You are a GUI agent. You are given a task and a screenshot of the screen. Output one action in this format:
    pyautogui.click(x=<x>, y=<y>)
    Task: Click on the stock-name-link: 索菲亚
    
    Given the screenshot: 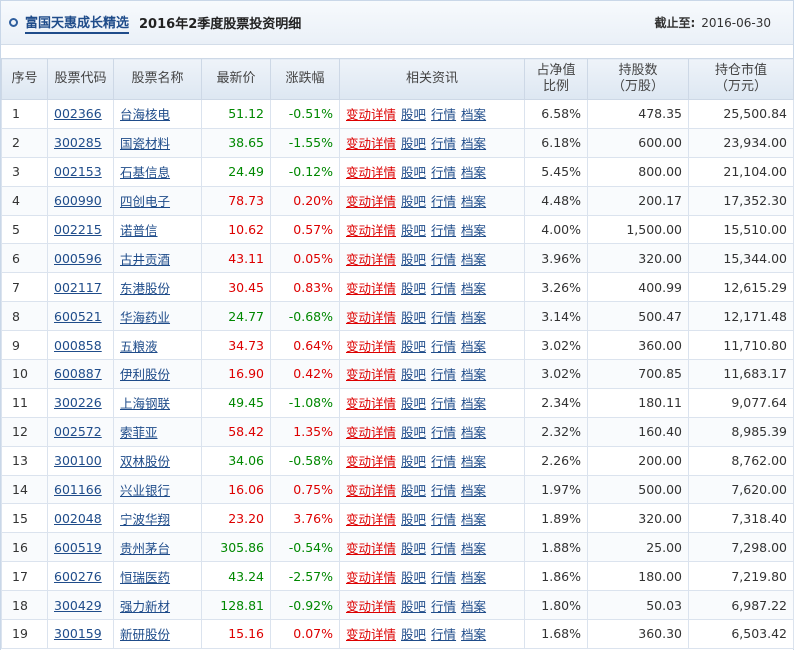 What is the action you would take?
    pyautogui.click(x=139, y=433)
    